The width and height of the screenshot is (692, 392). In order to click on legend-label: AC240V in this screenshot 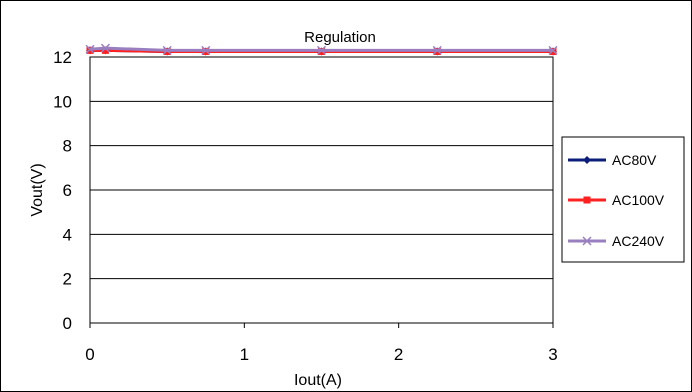, I will do `click(638, 241)`.